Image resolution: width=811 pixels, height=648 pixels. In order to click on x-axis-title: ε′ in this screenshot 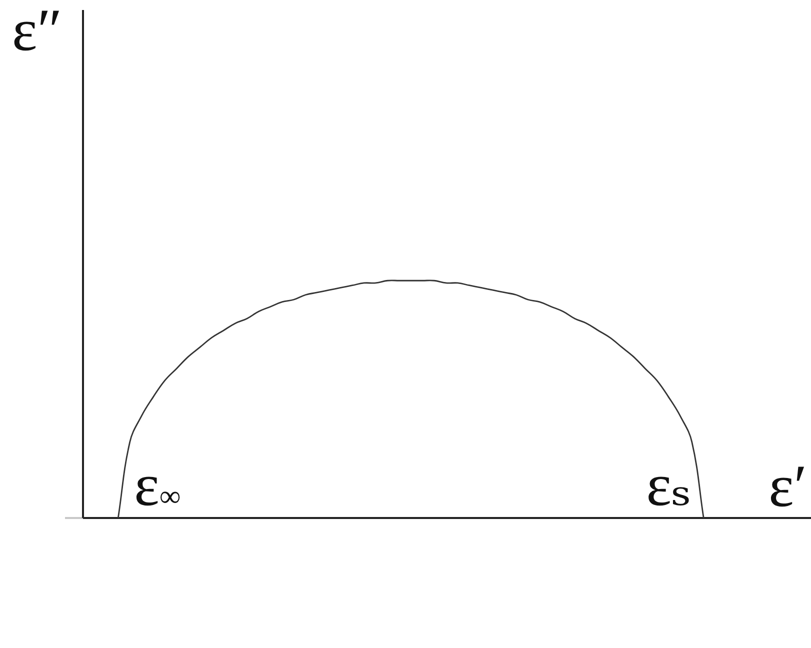, I will do `click(788, 486)`.